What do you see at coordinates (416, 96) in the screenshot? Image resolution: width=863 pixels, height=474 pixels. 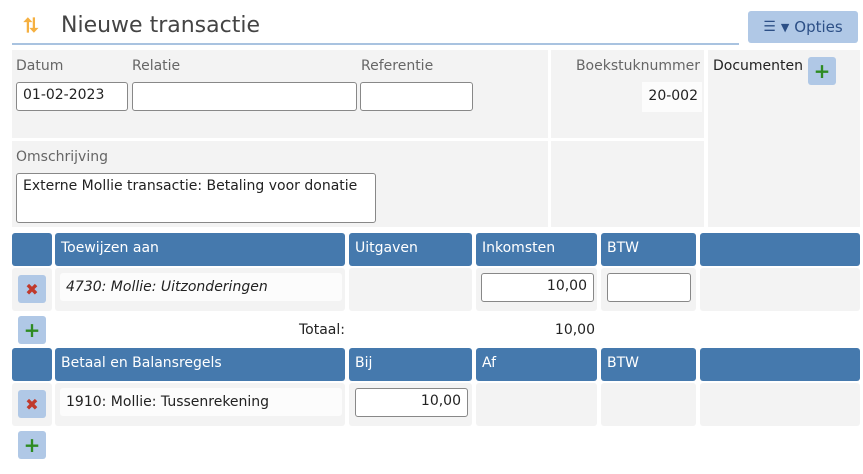 I see `reference-input` at bounding box center [416, 96].